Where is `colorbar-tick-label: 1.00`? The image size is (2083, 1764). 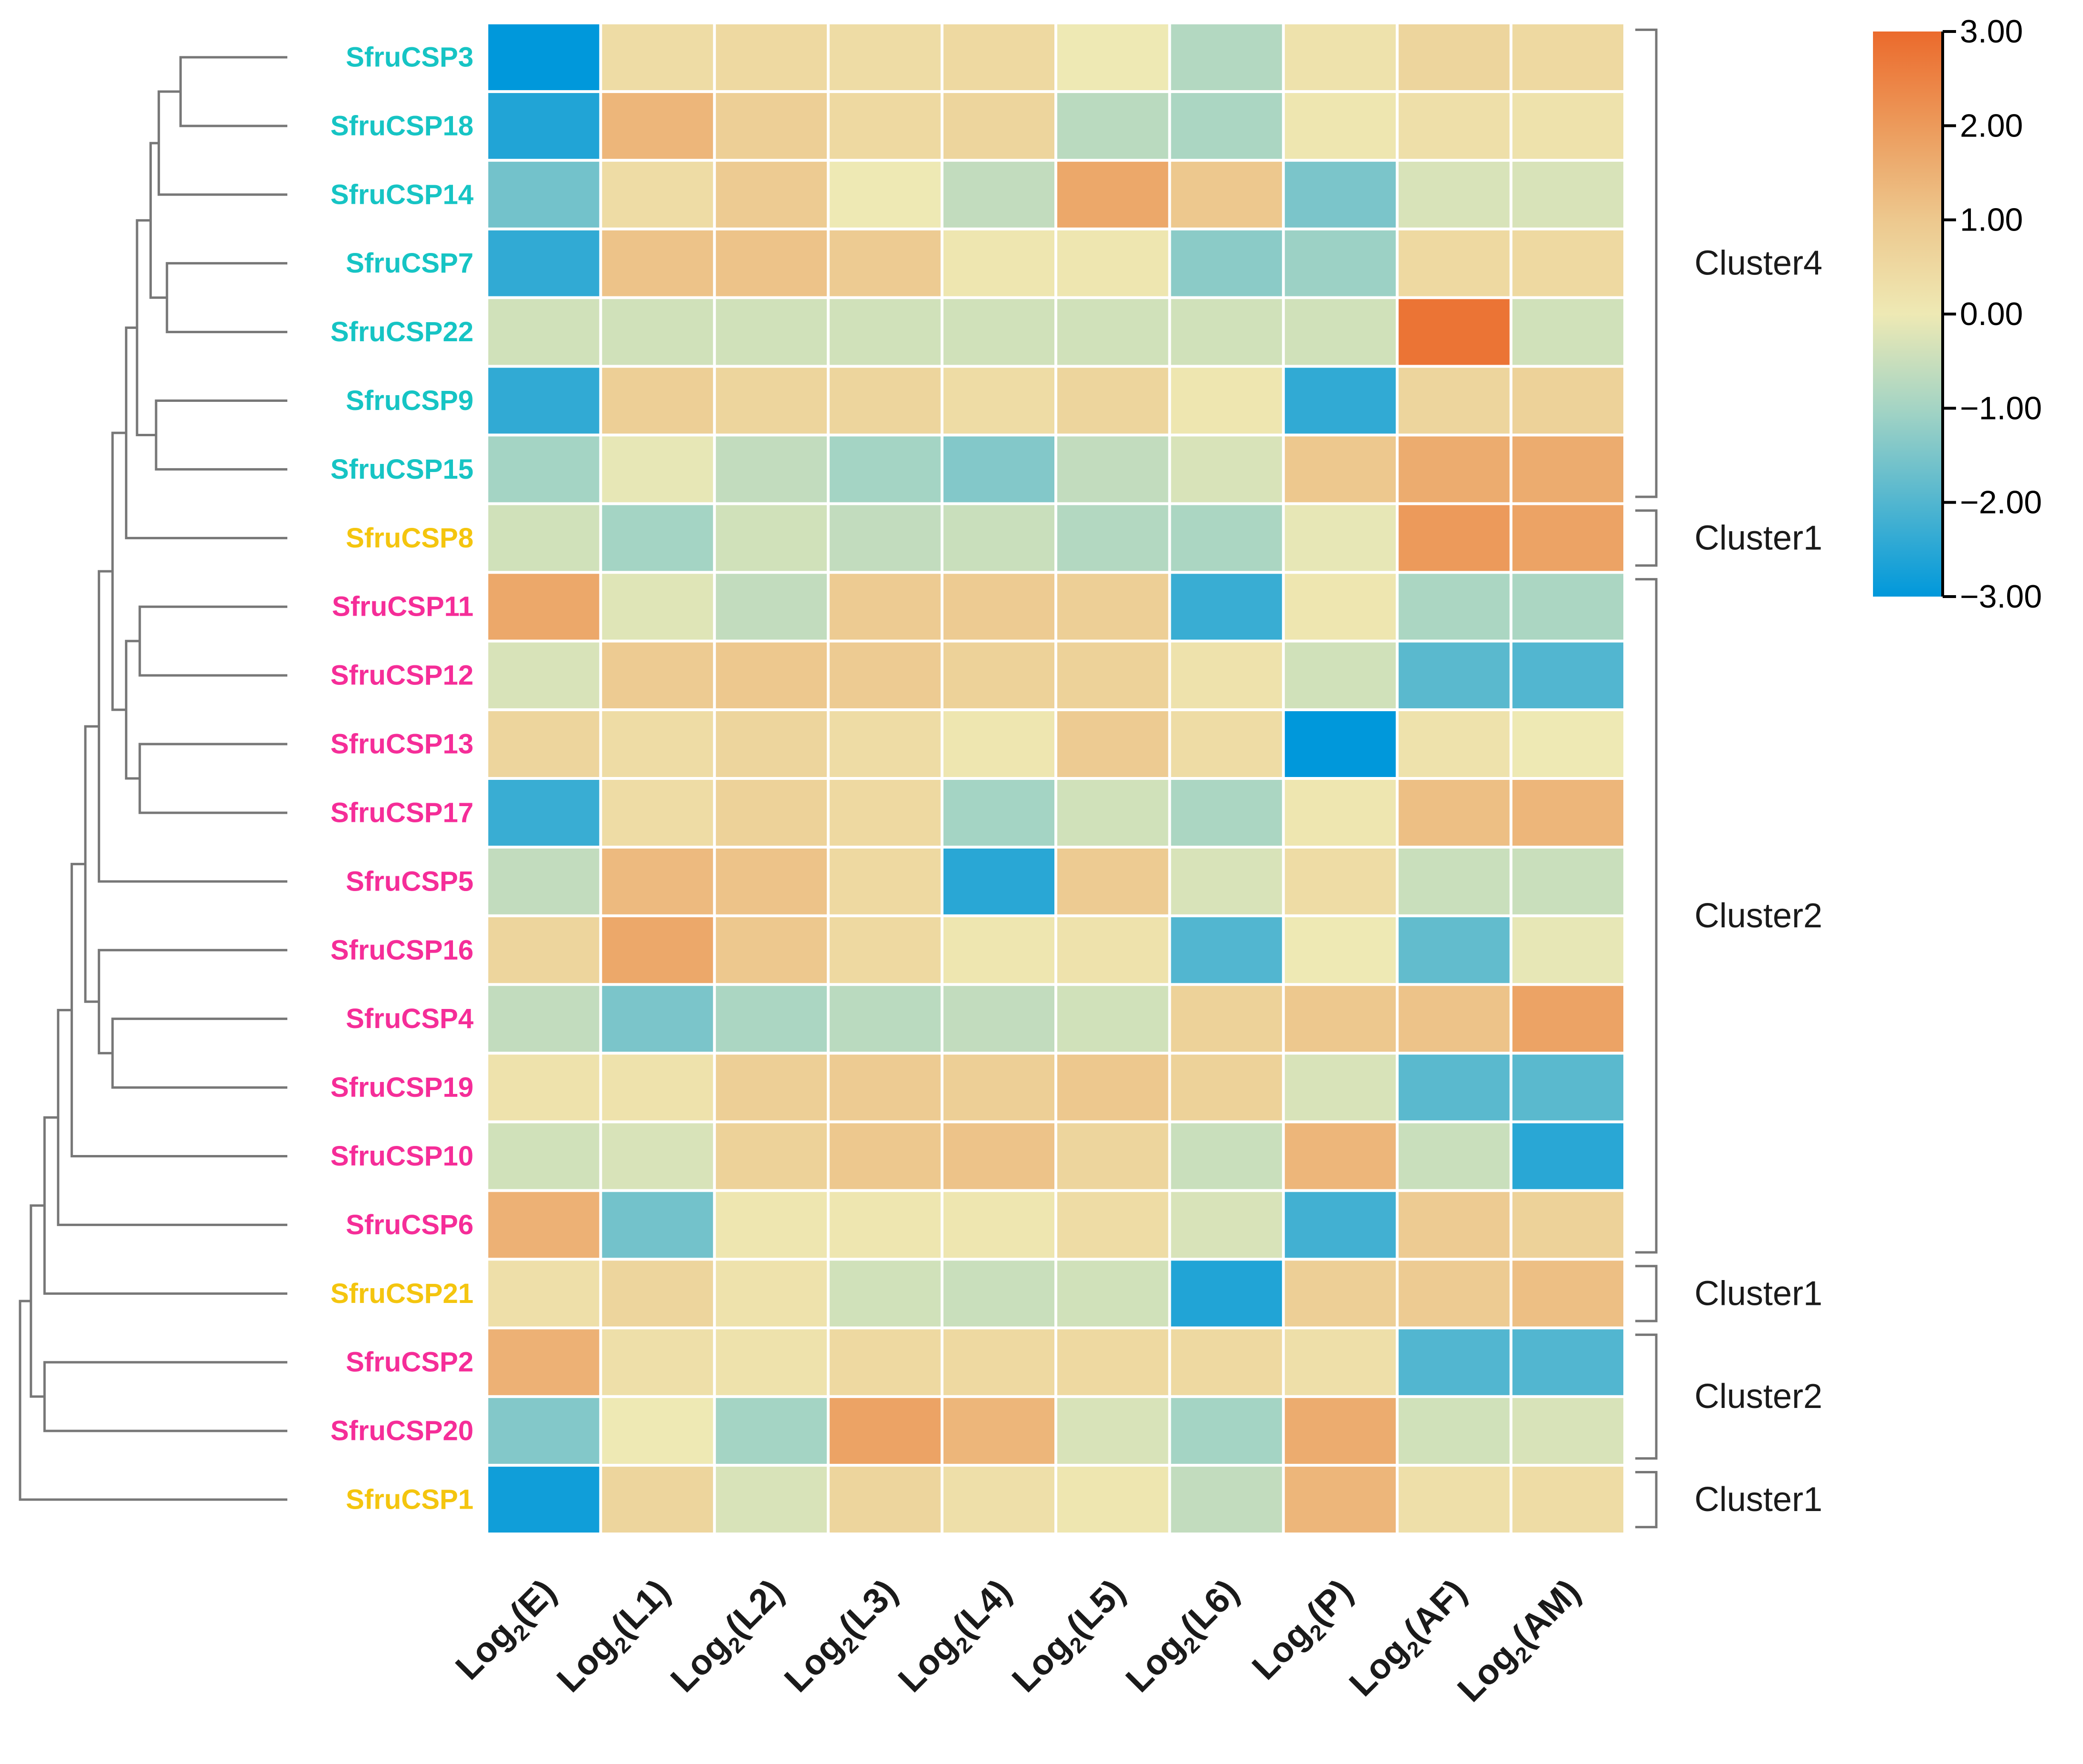
colorbar-tick-label: 1.00 is located at coordinates (1992, 220).